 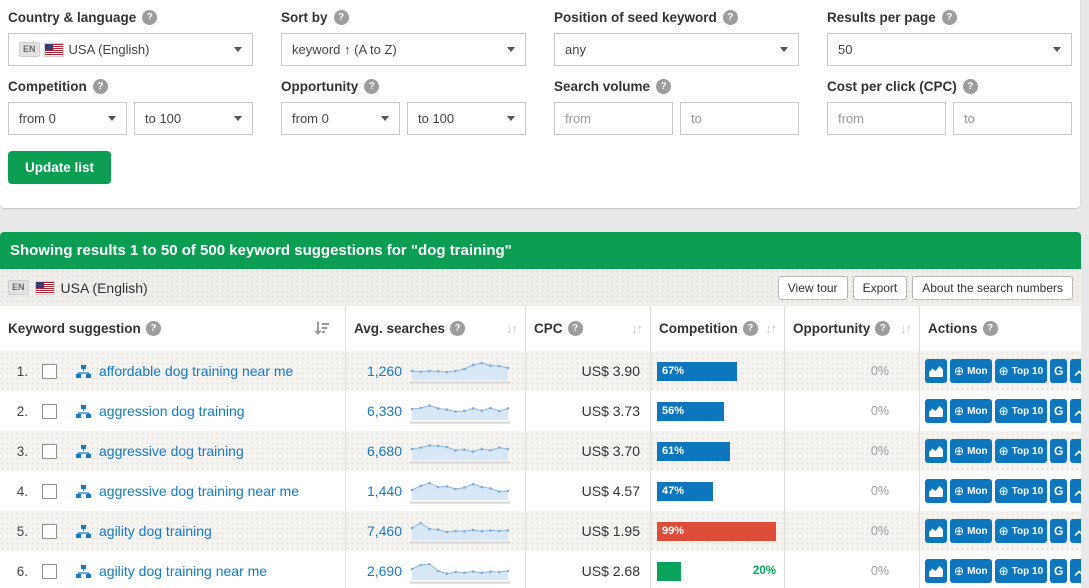 I want to click on keyword-link: aggressive dog training, so click(x=171, y=451).